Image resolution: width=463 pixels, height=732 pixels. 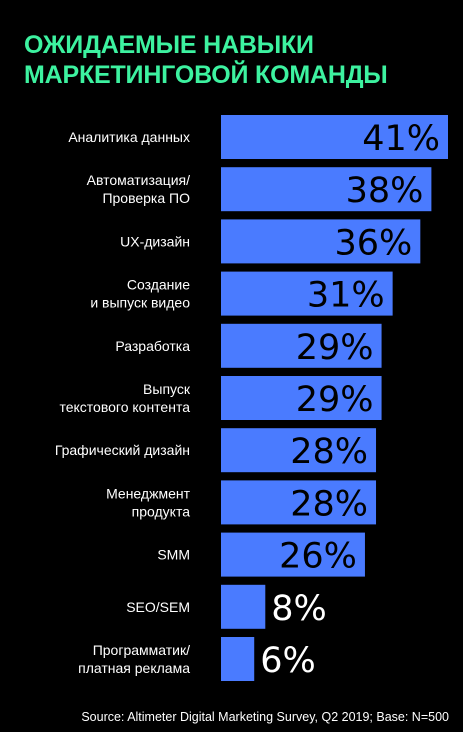 What do you see at coordinates (220, 398) in the screenshot?
I see `bar-row: 29% Выпуск текстового контента` at bounding box center [220, 398].